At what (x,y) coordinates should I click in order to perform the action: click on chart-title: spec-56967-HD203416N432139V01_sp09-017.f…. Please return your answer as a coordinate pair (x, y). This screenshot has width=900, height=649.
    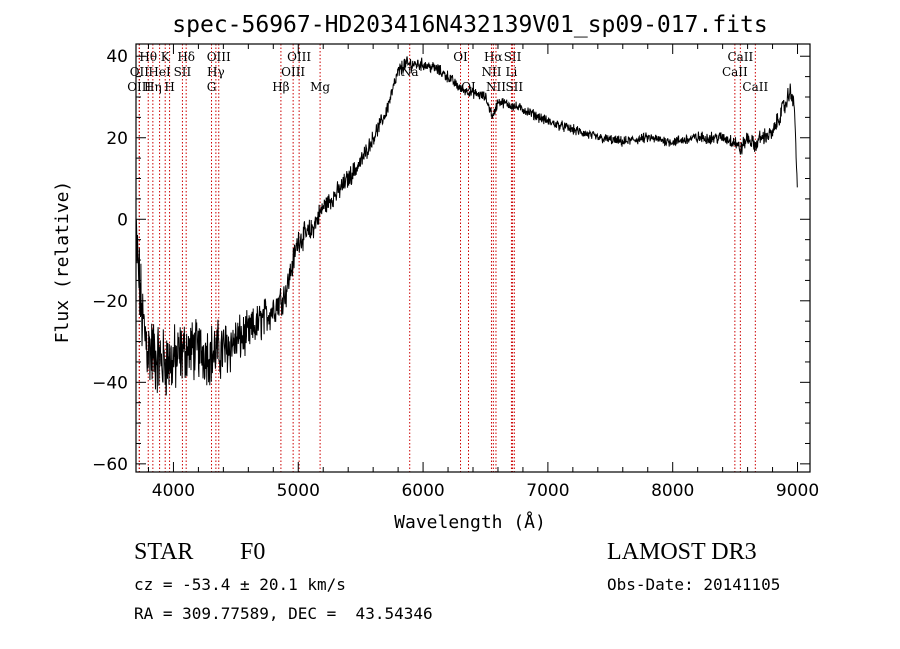
    Looking at the image, I should click on (469, 25).